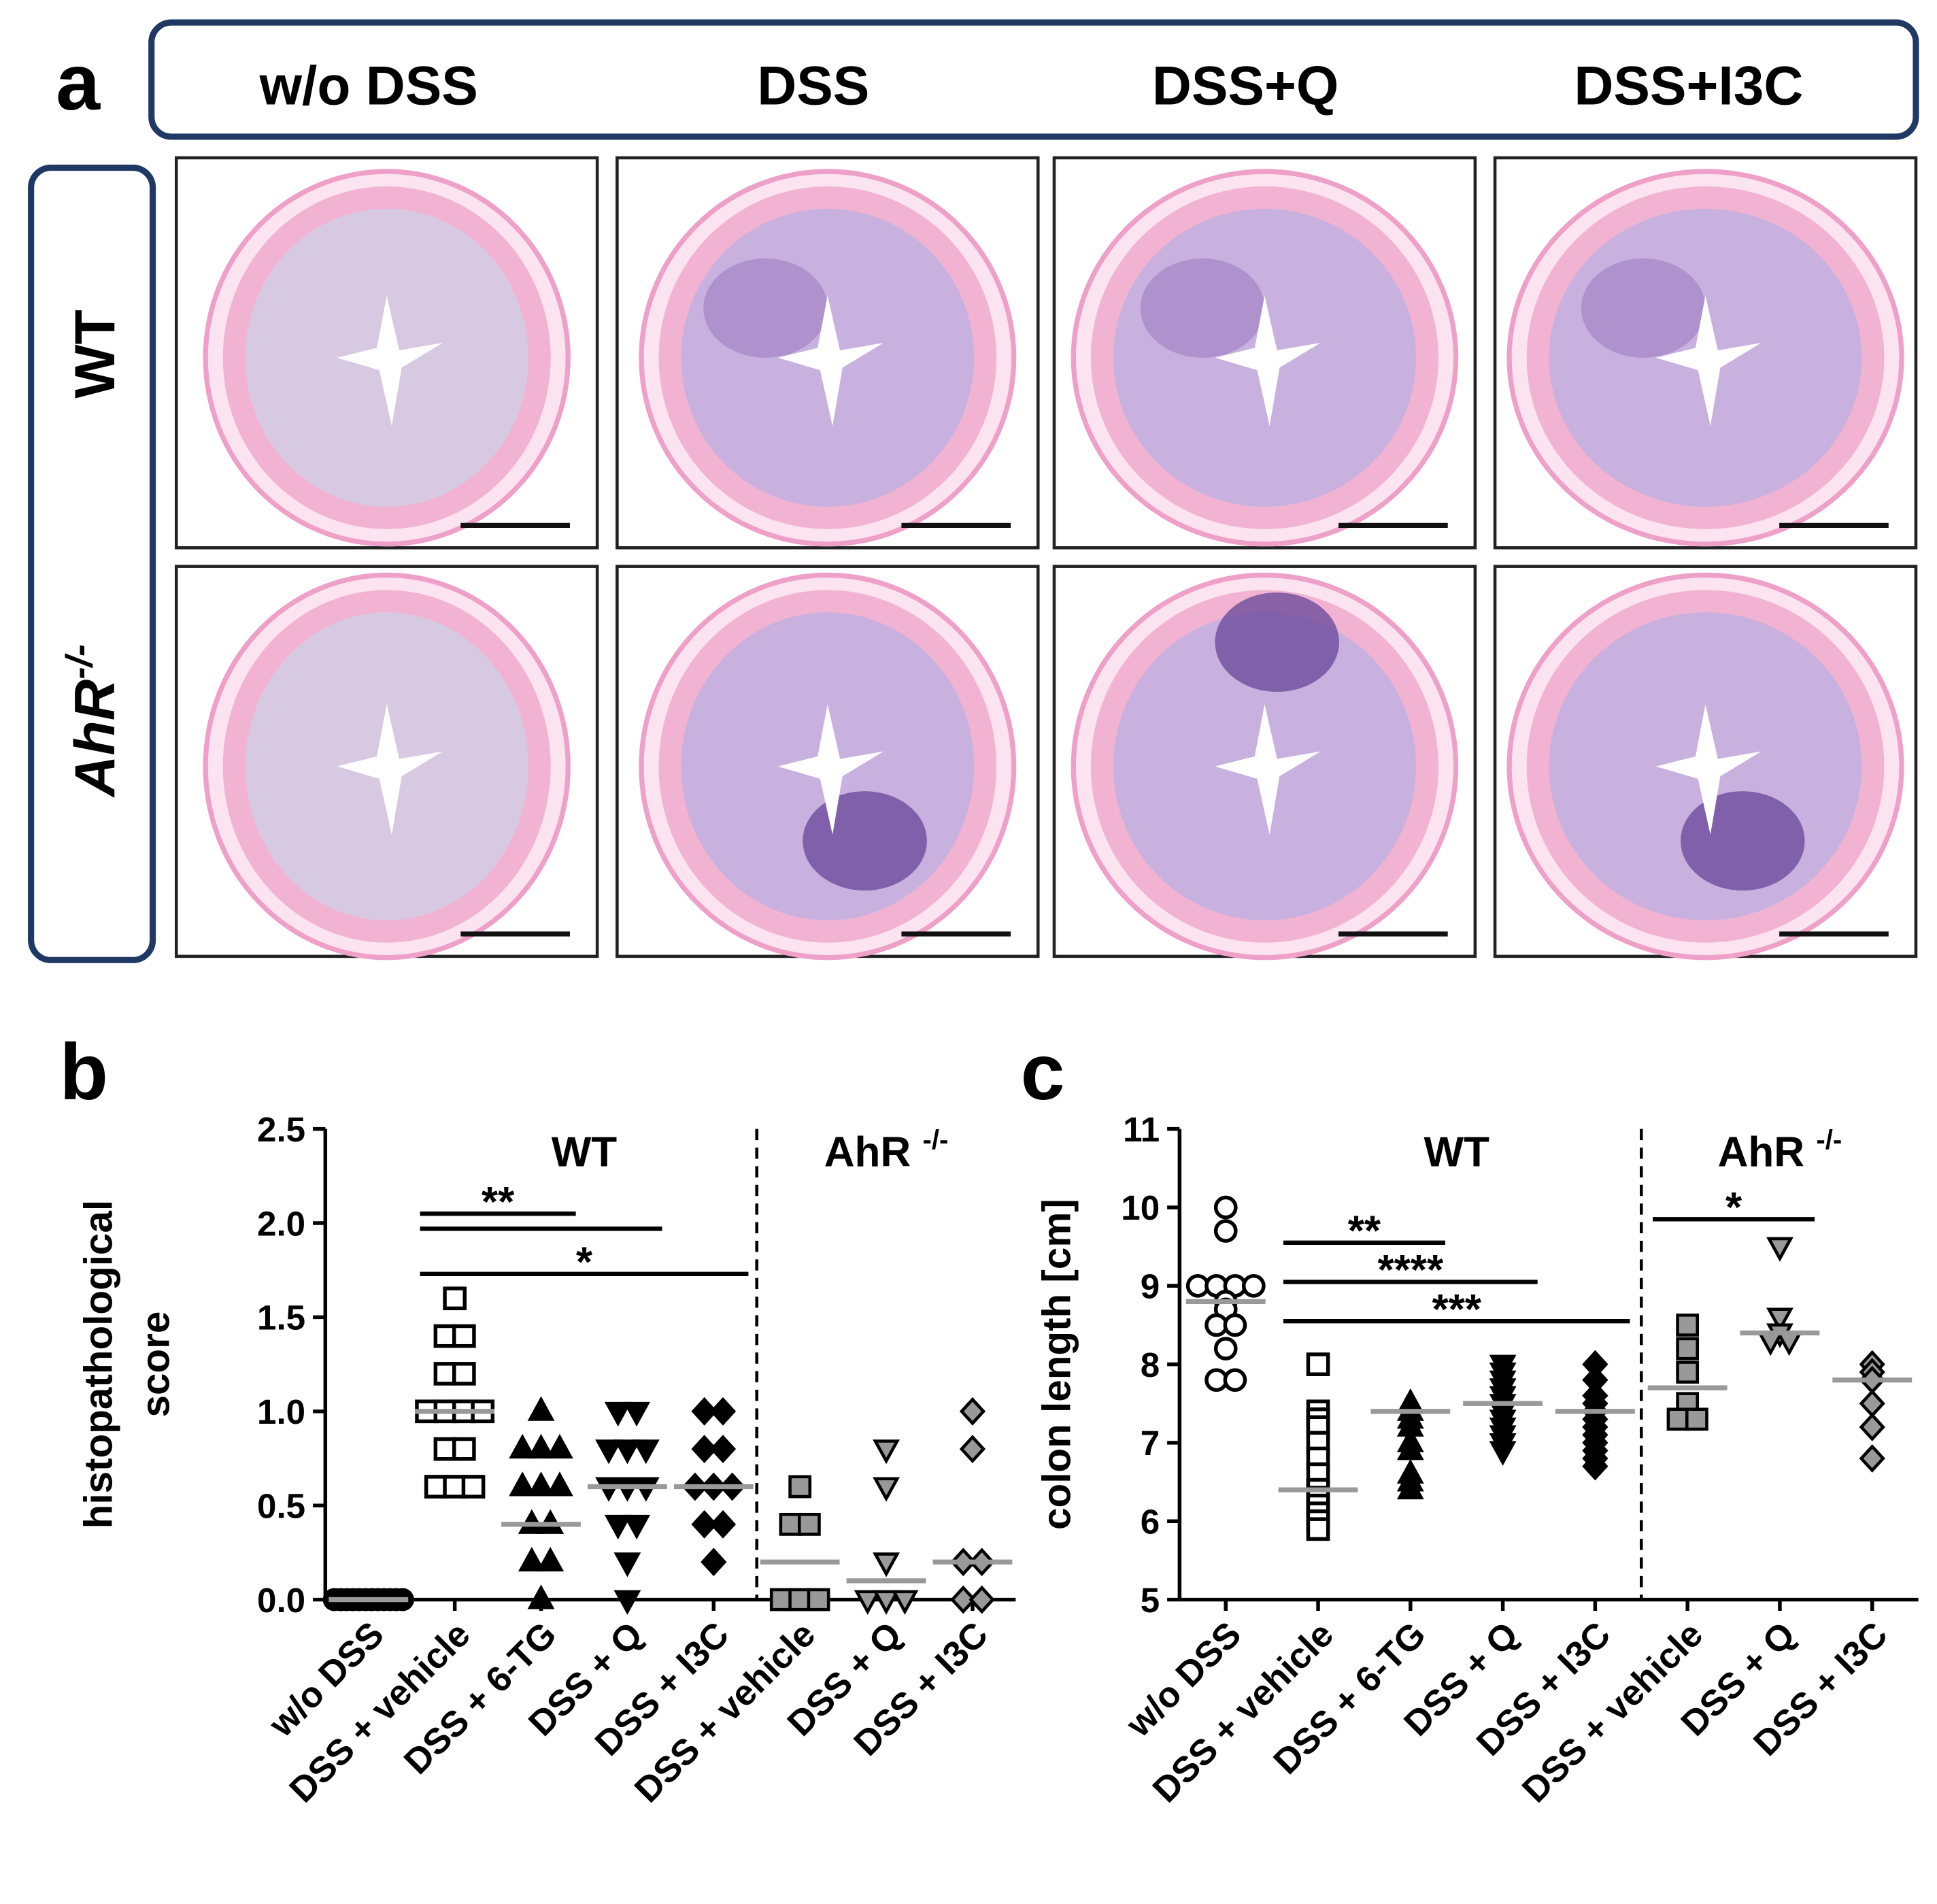 The image size is (1937, 1904). I want to click on y-axis-label: histopathological score, so click(127, 1365).